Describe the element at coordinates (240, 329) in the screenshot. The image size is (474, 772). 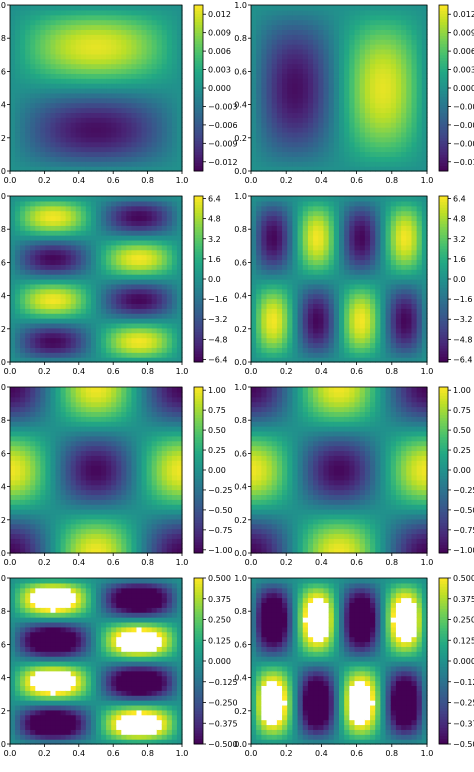
I see `y-tick-label: 0.2` at that location.